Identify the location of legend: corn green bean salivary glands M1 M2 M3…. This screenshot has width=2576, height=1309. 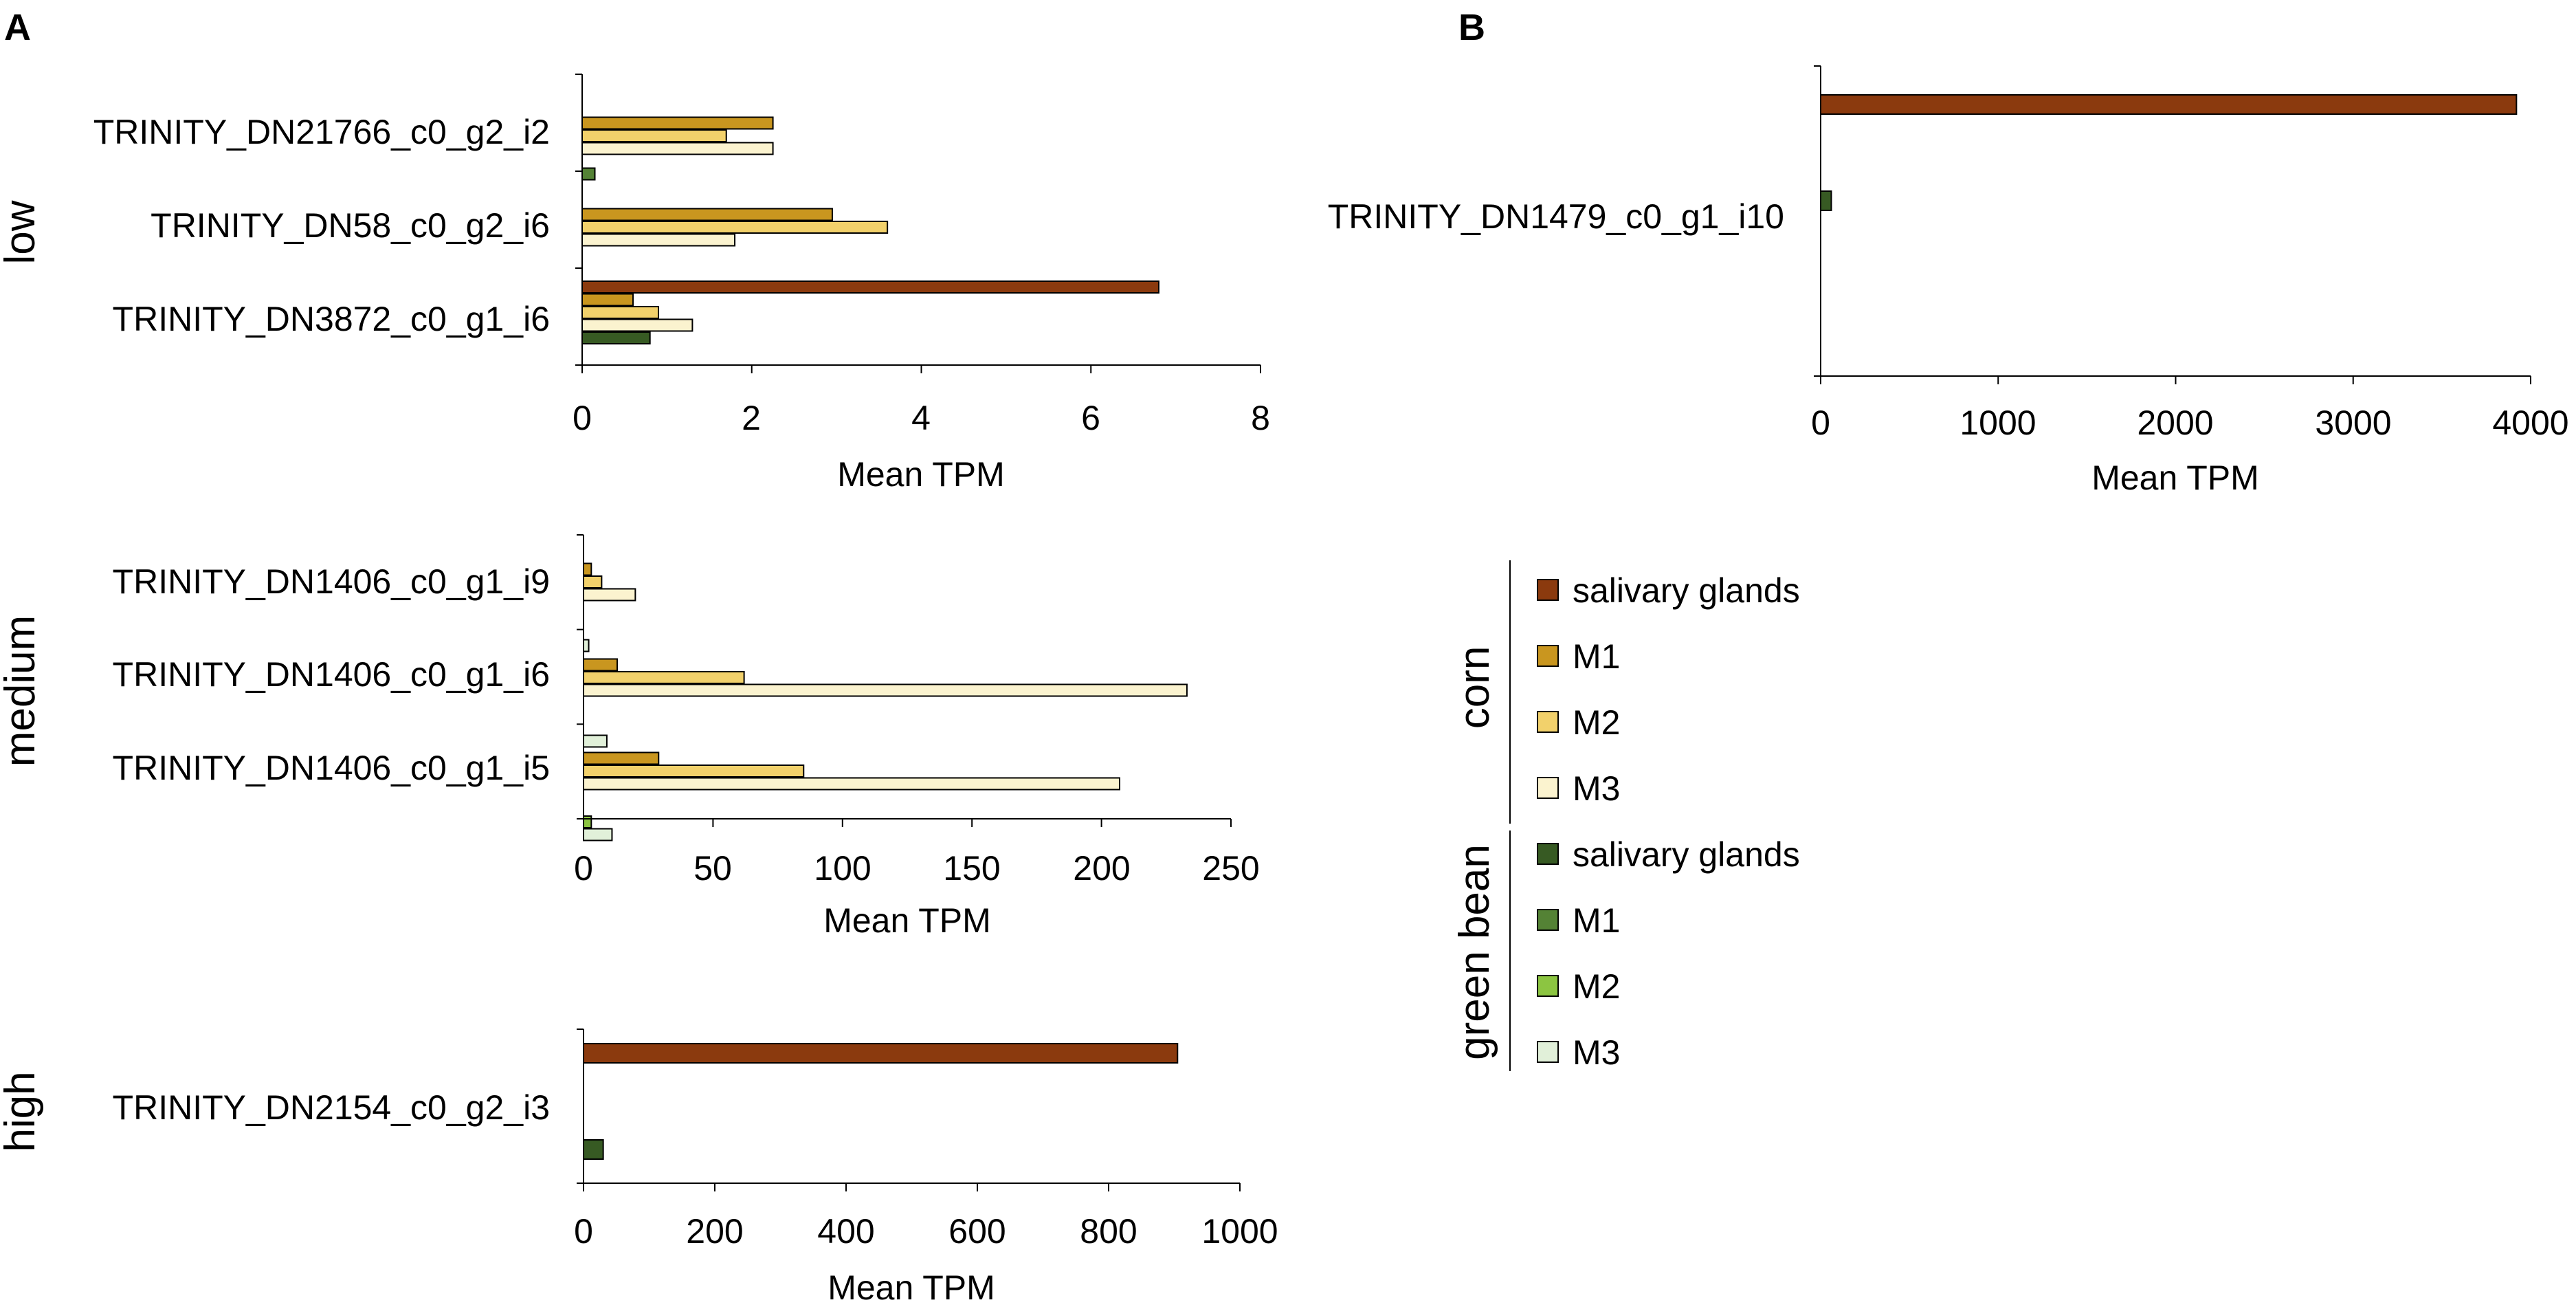
(1626, 816).